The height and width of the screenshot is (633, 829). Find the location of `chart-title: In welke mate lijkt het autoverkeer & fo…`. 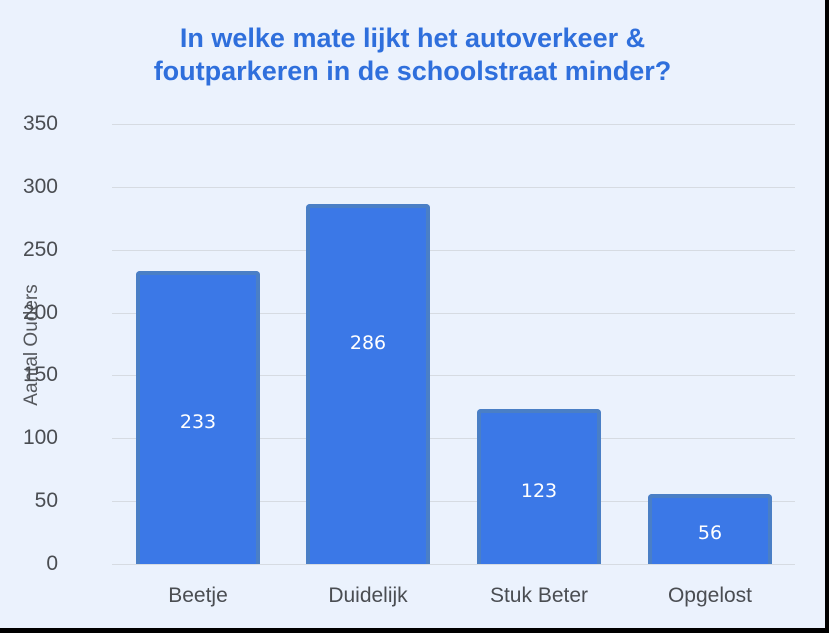

chart-title: In welke mate lijkt het autoverkeer & fo… is located at coordinates (412, 55).